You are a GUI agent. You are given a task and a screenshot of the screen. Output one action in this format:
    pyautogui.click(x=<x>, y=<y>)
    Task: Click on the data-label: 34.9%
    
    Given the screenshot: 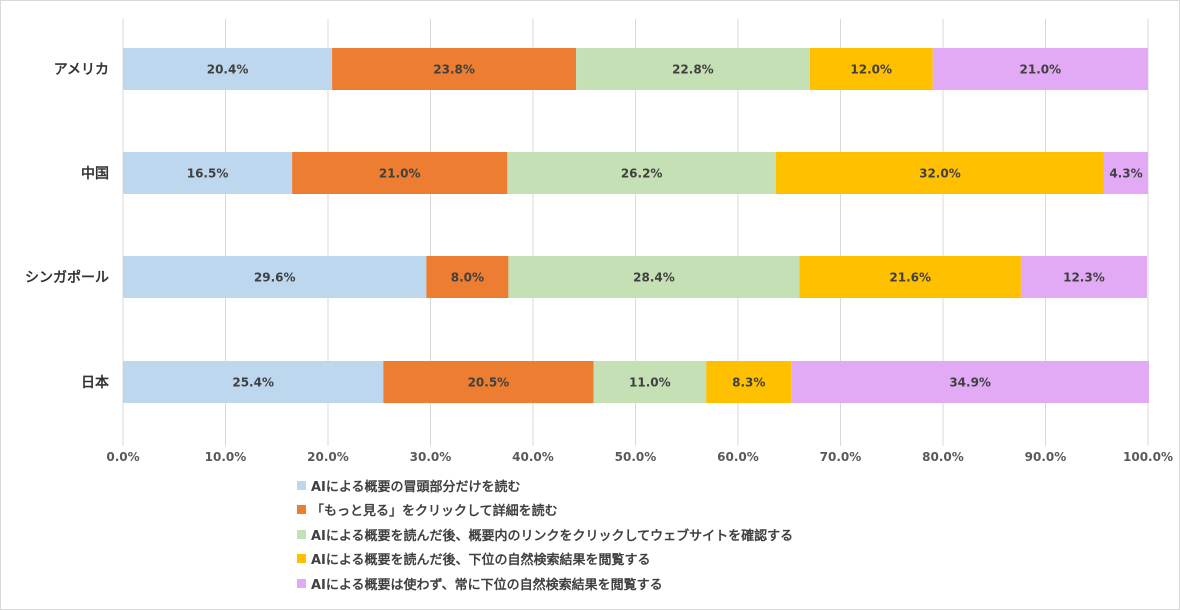 What is the action you would take?
    pyautogui.click(x=970, y=383)
    